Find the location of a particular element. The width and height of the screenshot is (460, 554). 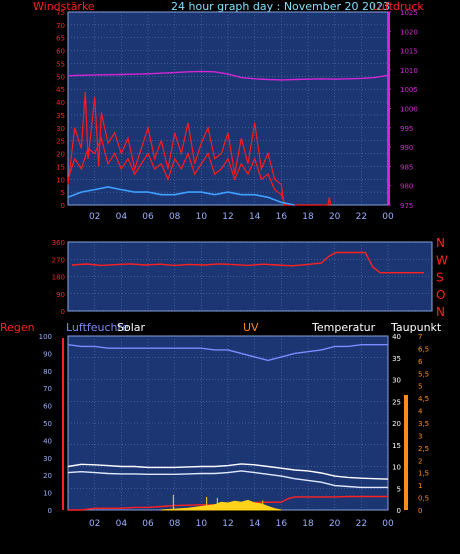

uv-tick-label: 2 is located at coordinates (420, 461).